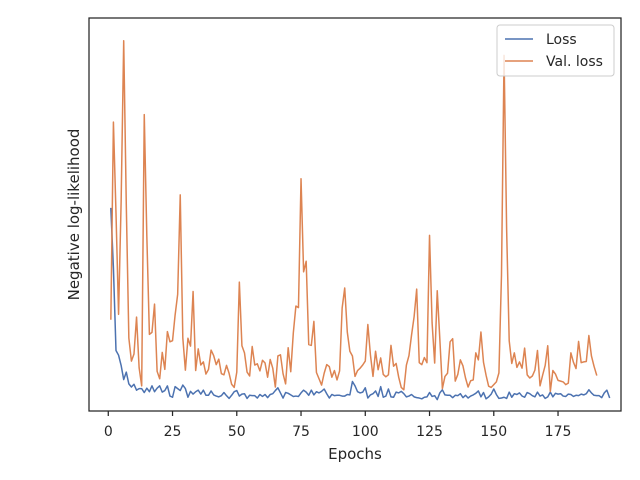 This screenshot has height=480, width=640. I want to click on x-tick-label: 150, so click(493, 432).